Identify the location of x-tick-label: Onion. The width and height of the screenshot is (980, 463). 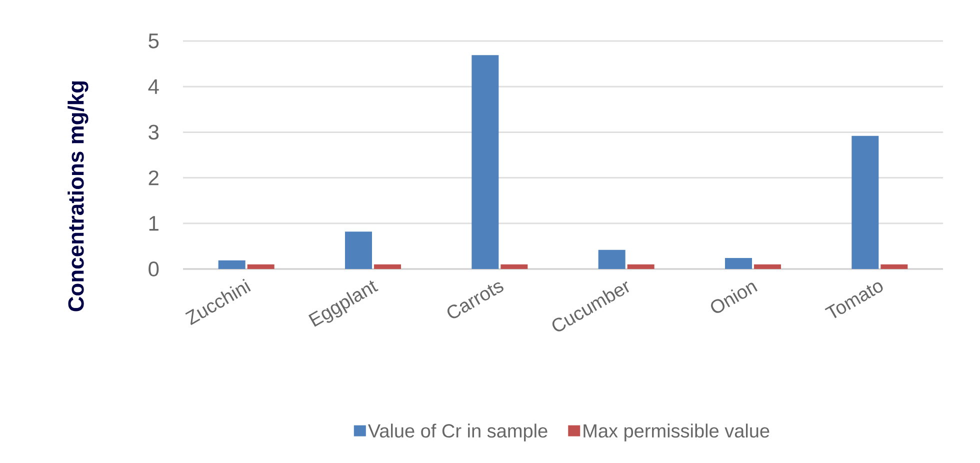
(734, 297).